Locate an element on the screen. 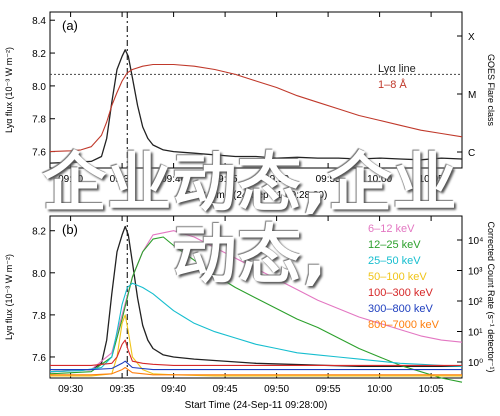 The width and height of the screenshot is (500, 416). legend-entry: 6–12 keV is located at coordinates (391, 229).